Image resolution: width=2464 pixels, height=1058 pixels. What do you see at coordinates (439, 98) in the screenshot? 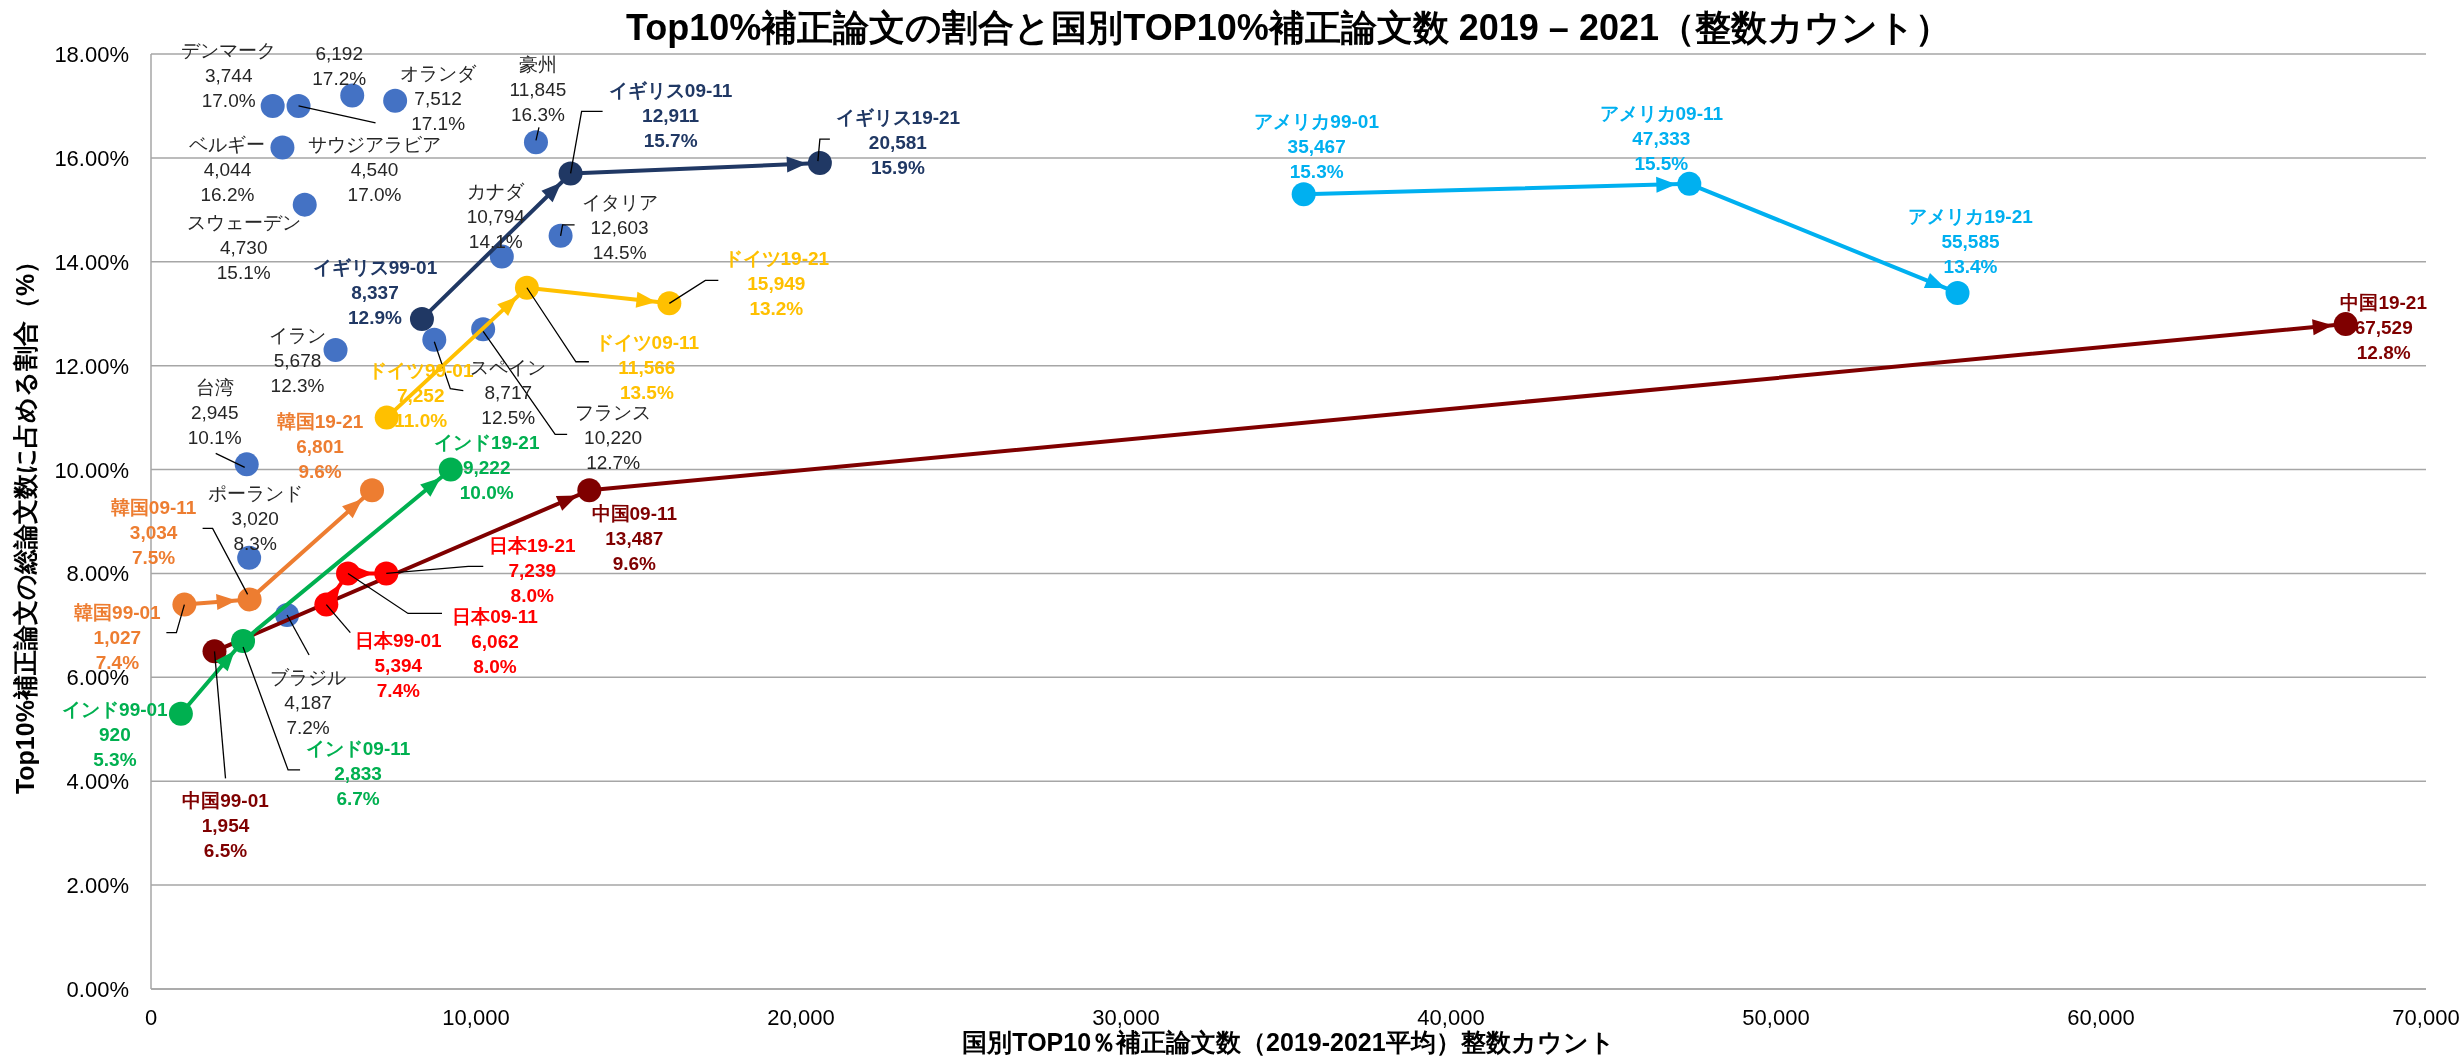
I see `data-label: オランダ 7,512 17.1%` at bounding box center [439, 98].